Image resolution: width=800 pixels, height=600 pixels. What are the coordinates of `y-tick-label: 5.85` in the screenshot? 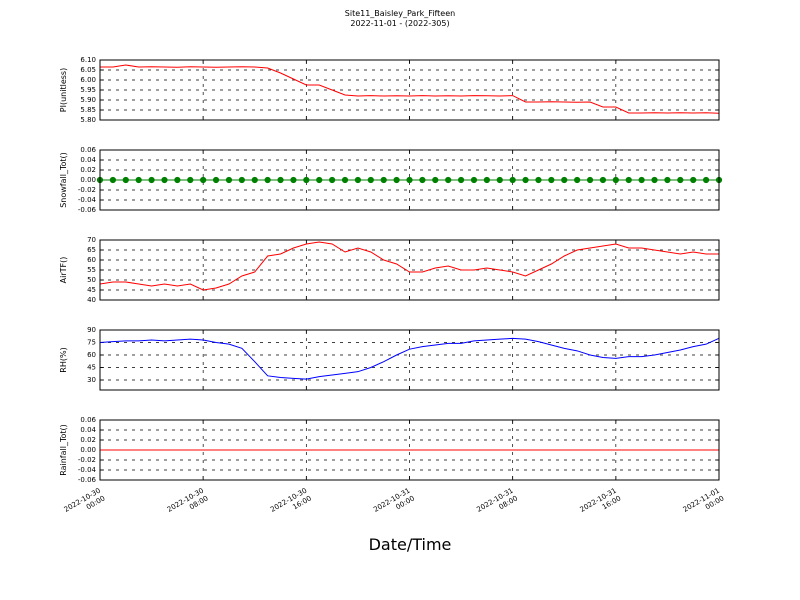 It's located at (88, 110).